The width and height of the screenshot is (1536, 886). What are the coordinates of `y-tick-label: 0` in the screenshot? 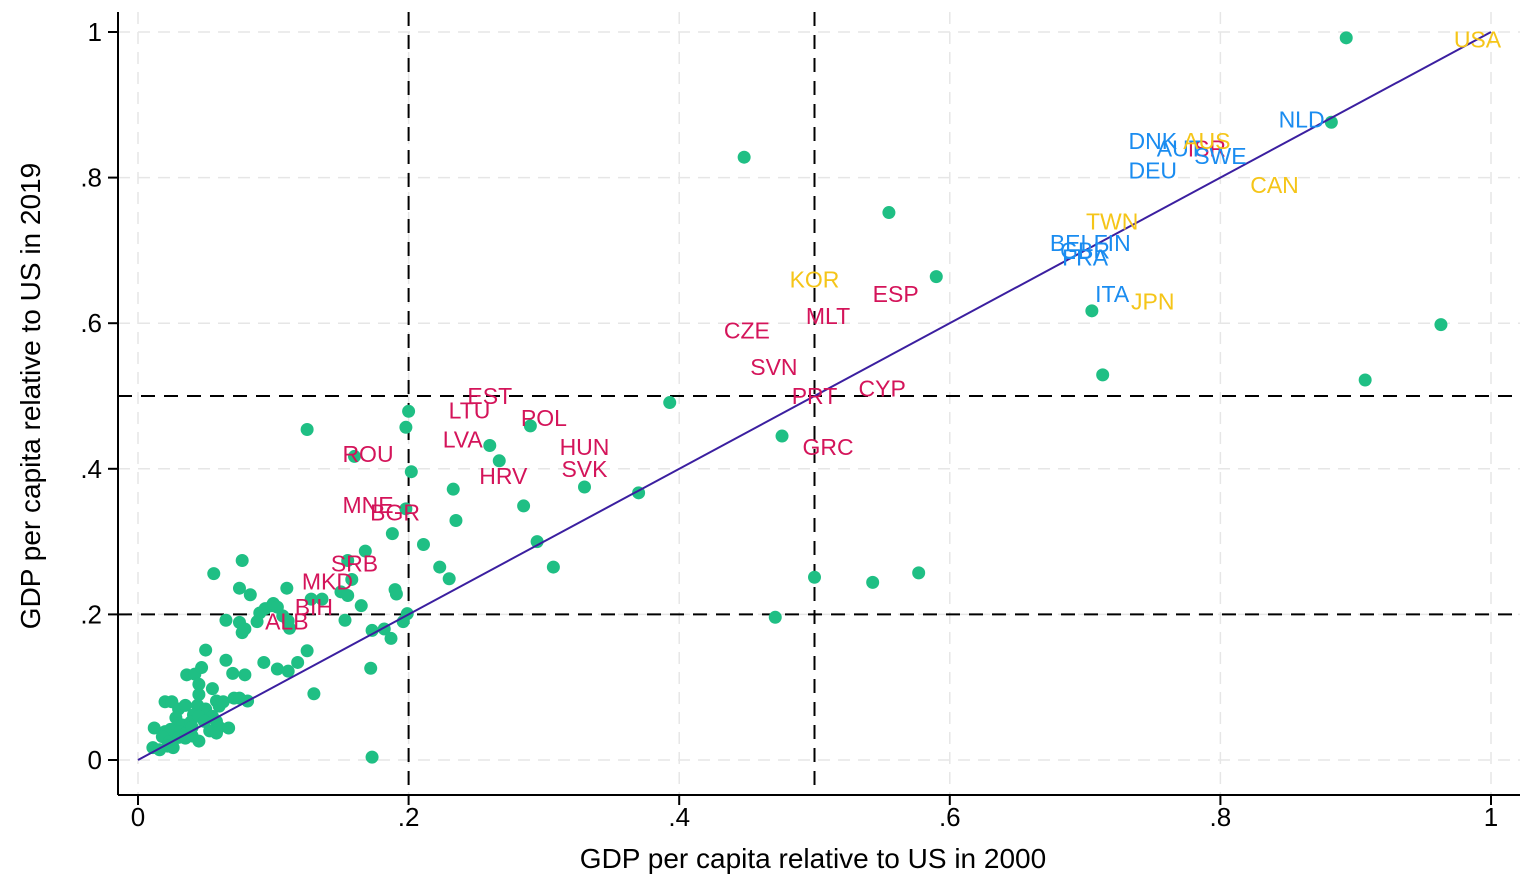 It's located at (95, 760).